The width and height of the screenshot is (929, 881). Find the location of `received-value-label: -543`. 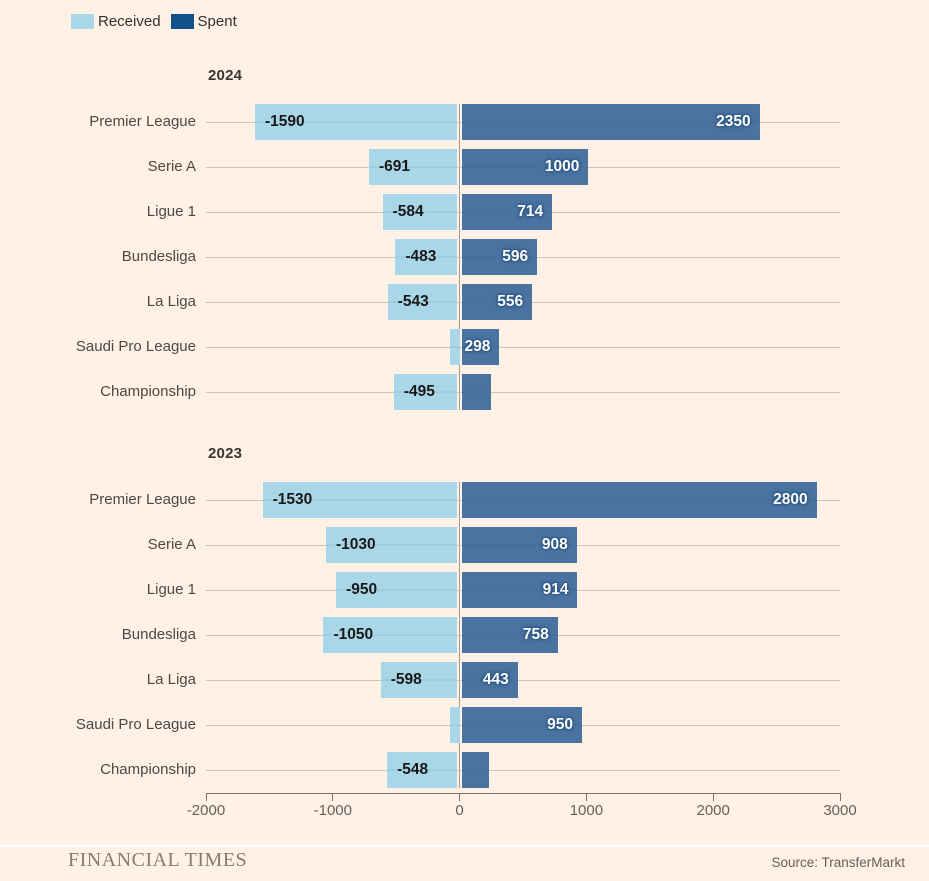

received-value-label: -543 is located at coordinates (413, 301).